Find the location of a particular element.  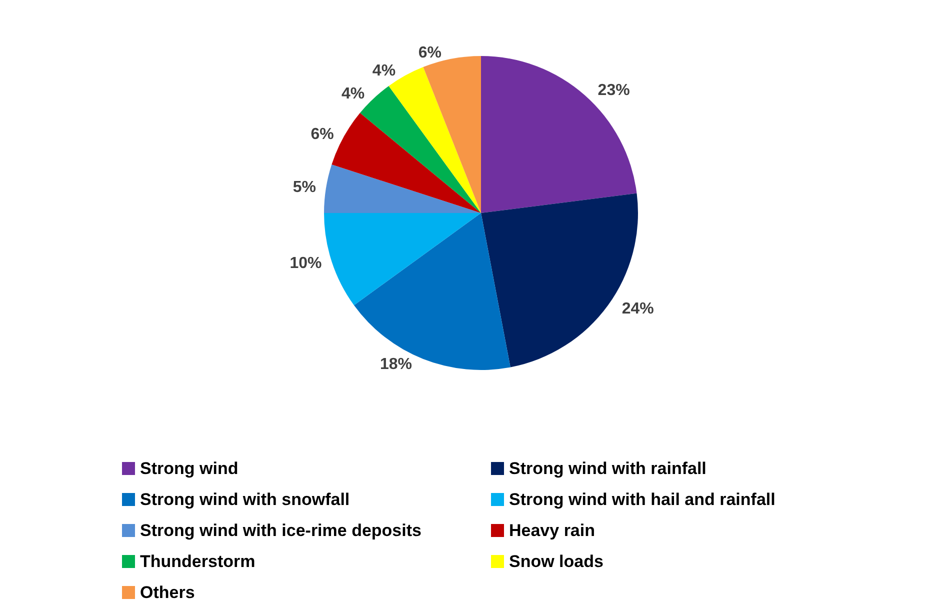

data-label: 10% is located at coordinates (306, 263).